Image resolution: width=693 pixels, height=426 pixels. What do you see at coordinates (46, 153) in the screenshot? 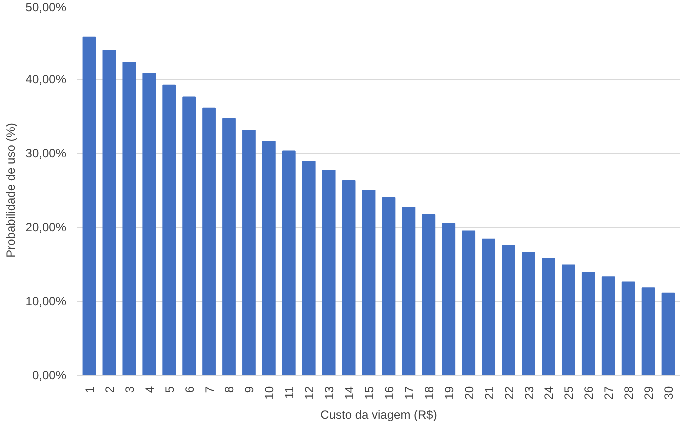
I see `y-tick-label: 30,00%` at bounding box center [46, 153].